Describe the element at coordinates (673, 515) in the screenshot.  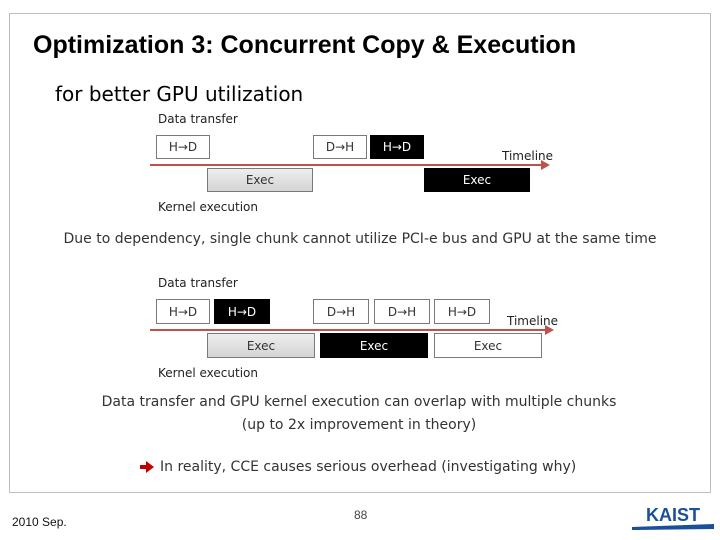
I see `svg-text: KAIST` at that location.